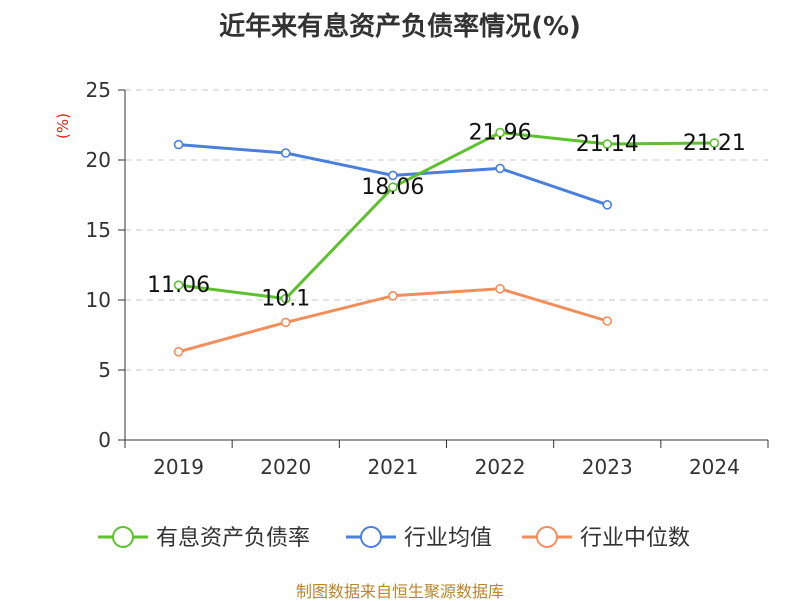 This screenshot has width=800, height=602. I want to click on y-tick-label: 15, so click(98, 230).